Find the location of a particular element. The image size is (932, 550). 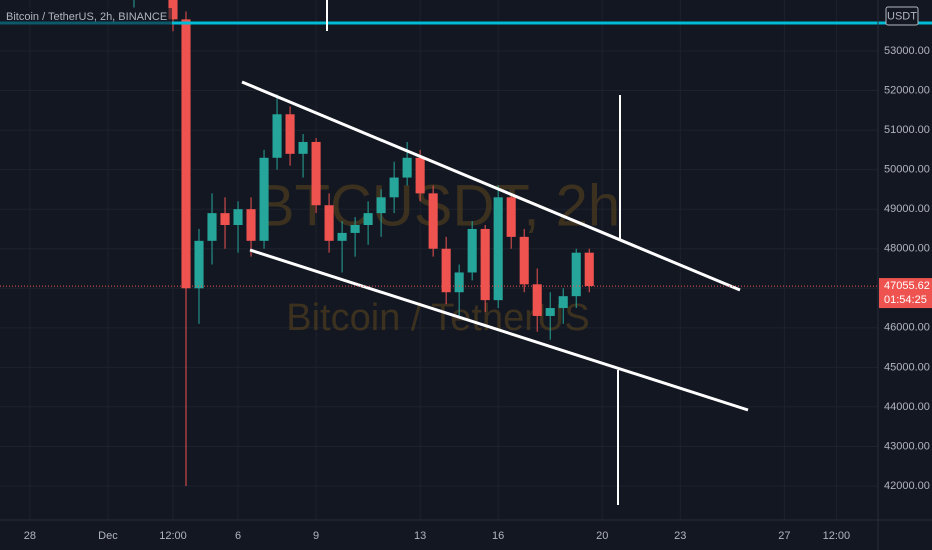

x-tick-label: 9 is located at coordinates (316, 536).